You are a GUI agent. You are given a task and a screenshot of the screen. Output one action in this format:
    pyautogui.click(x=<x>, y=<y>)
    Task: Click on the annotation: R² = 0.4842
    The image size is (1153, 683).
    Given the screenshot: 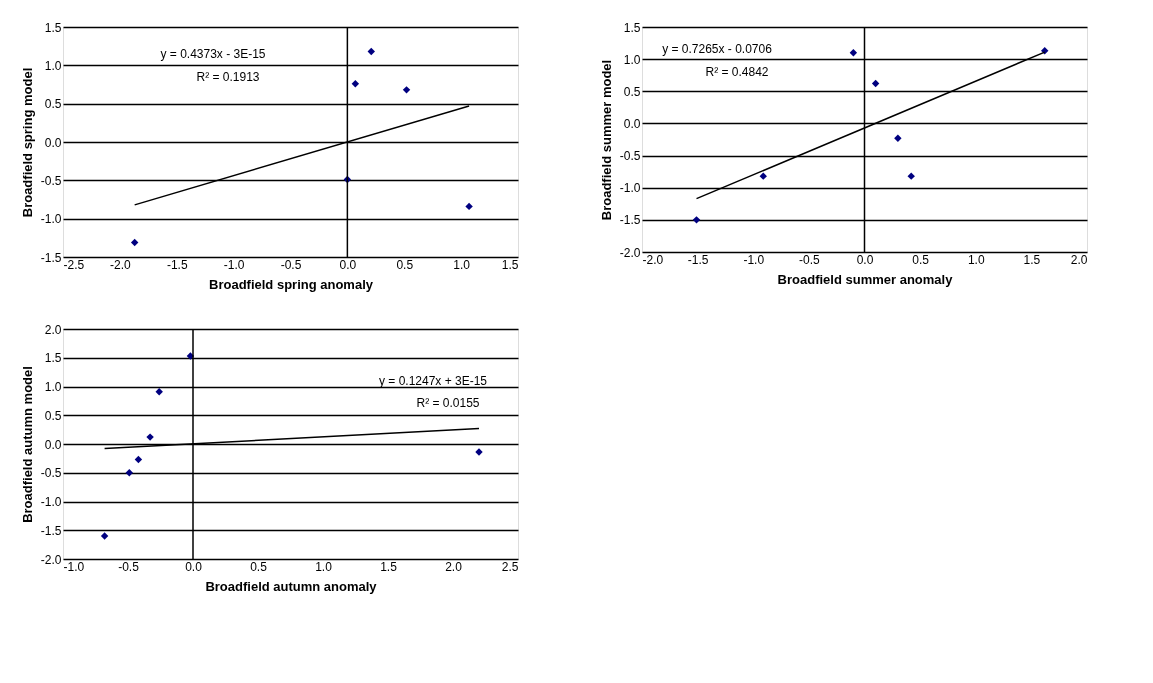 What is the action you would take?
    pyautogui.click(x=737, y=72)
    